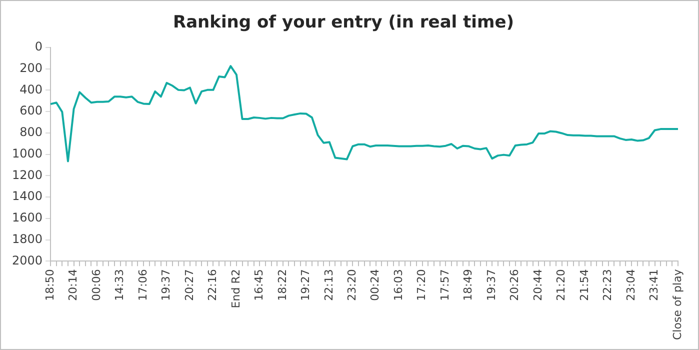 This screenshot has height=350, width=699. Describe the element at coordinates (398, 285) in the screenshot. I see `x-tick-label: 16:03` at that location.